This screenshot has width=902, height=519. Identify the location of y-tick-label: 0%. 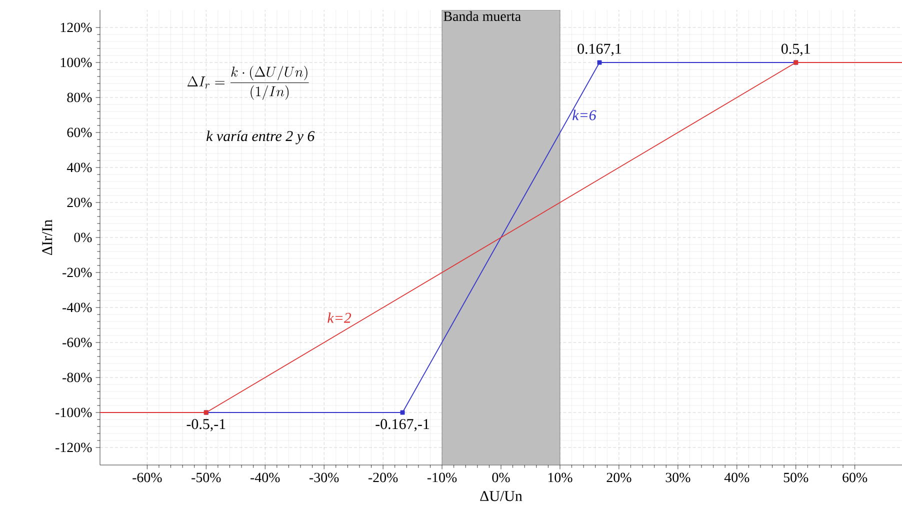
(83, 237).